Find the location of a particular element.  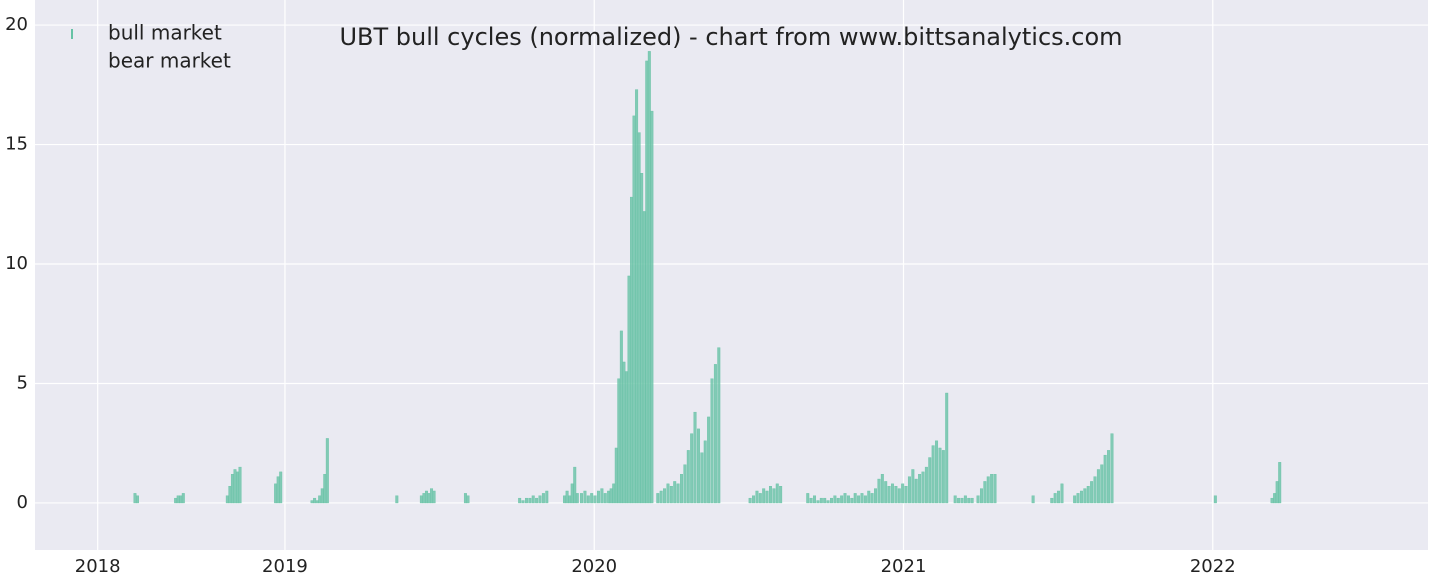

legend-label: bull market is located at coordinates (165, 33).